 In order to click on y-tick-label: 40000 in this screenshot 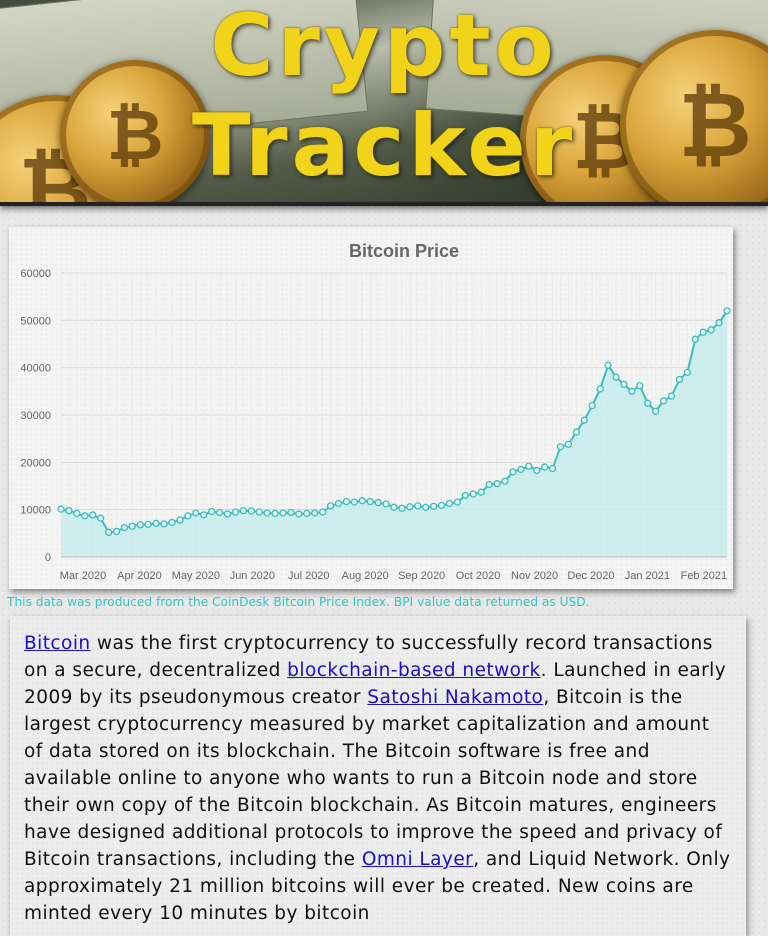, I will do `click(35, 369)`.